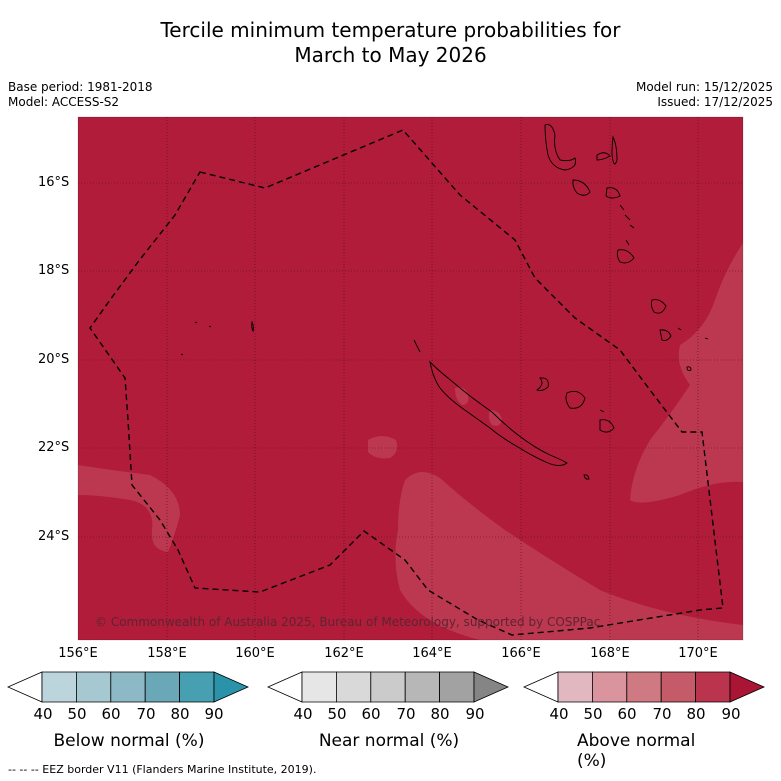  What do you see at coordinates (610, 653) in the screenshot?
I see `lon-label-168e: 168°E` at bounding box center [610, 653].